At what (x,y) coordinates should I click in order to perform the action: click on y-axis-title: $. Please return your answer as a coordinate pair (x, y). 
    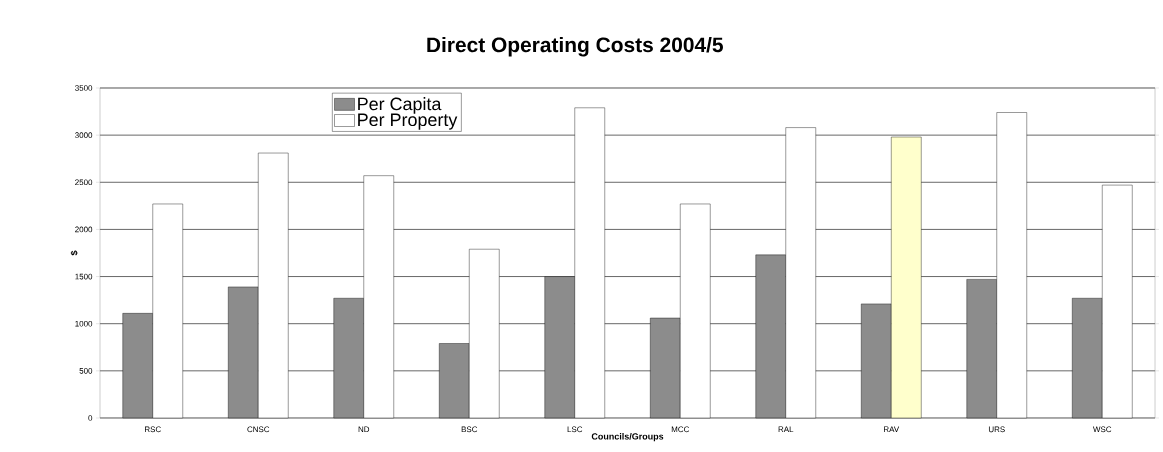
    Looking at the image, I should click on (74, 253).